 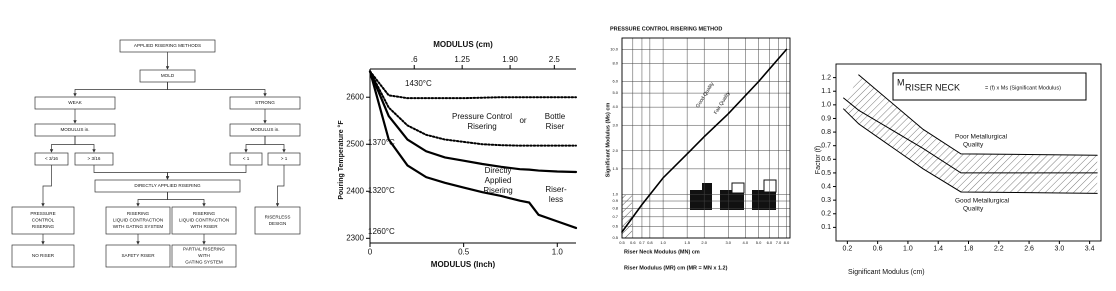 What do you see at coordinates (615, 106) in the screenshot?
I see `y-tick-label: 4.0` at bounding box center [615, 106].